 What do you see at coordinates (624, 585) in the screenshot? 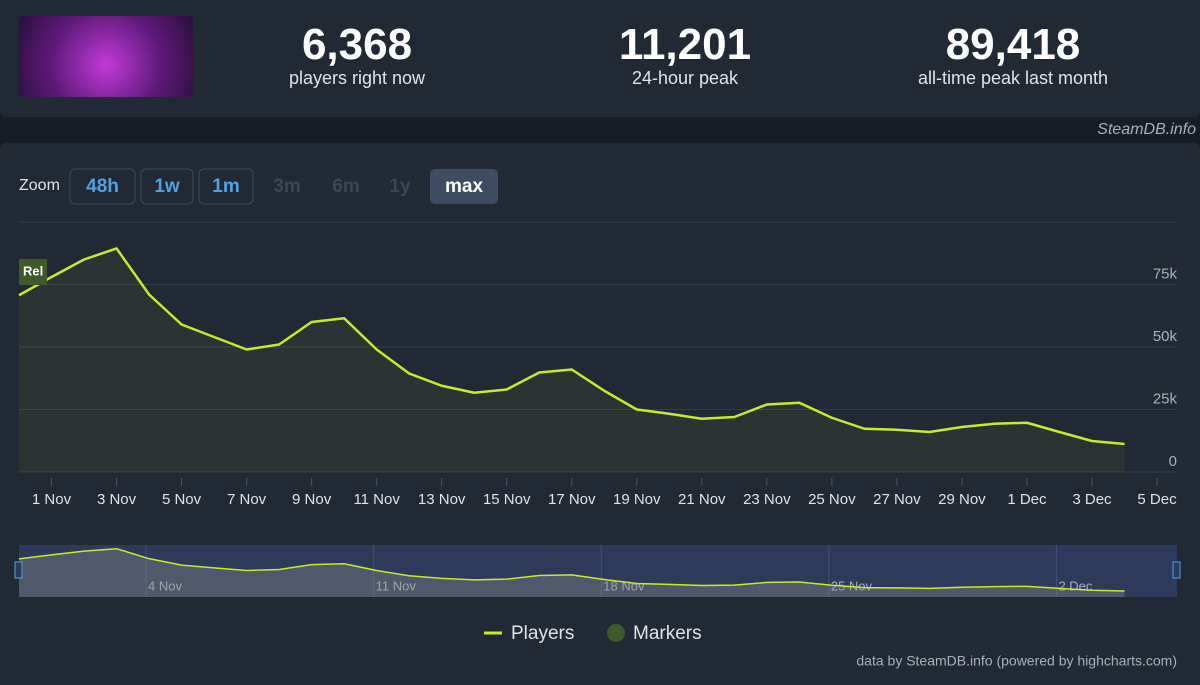
I see `navigator-tick-label: 18 Nov` at bounding box center [624, 585].